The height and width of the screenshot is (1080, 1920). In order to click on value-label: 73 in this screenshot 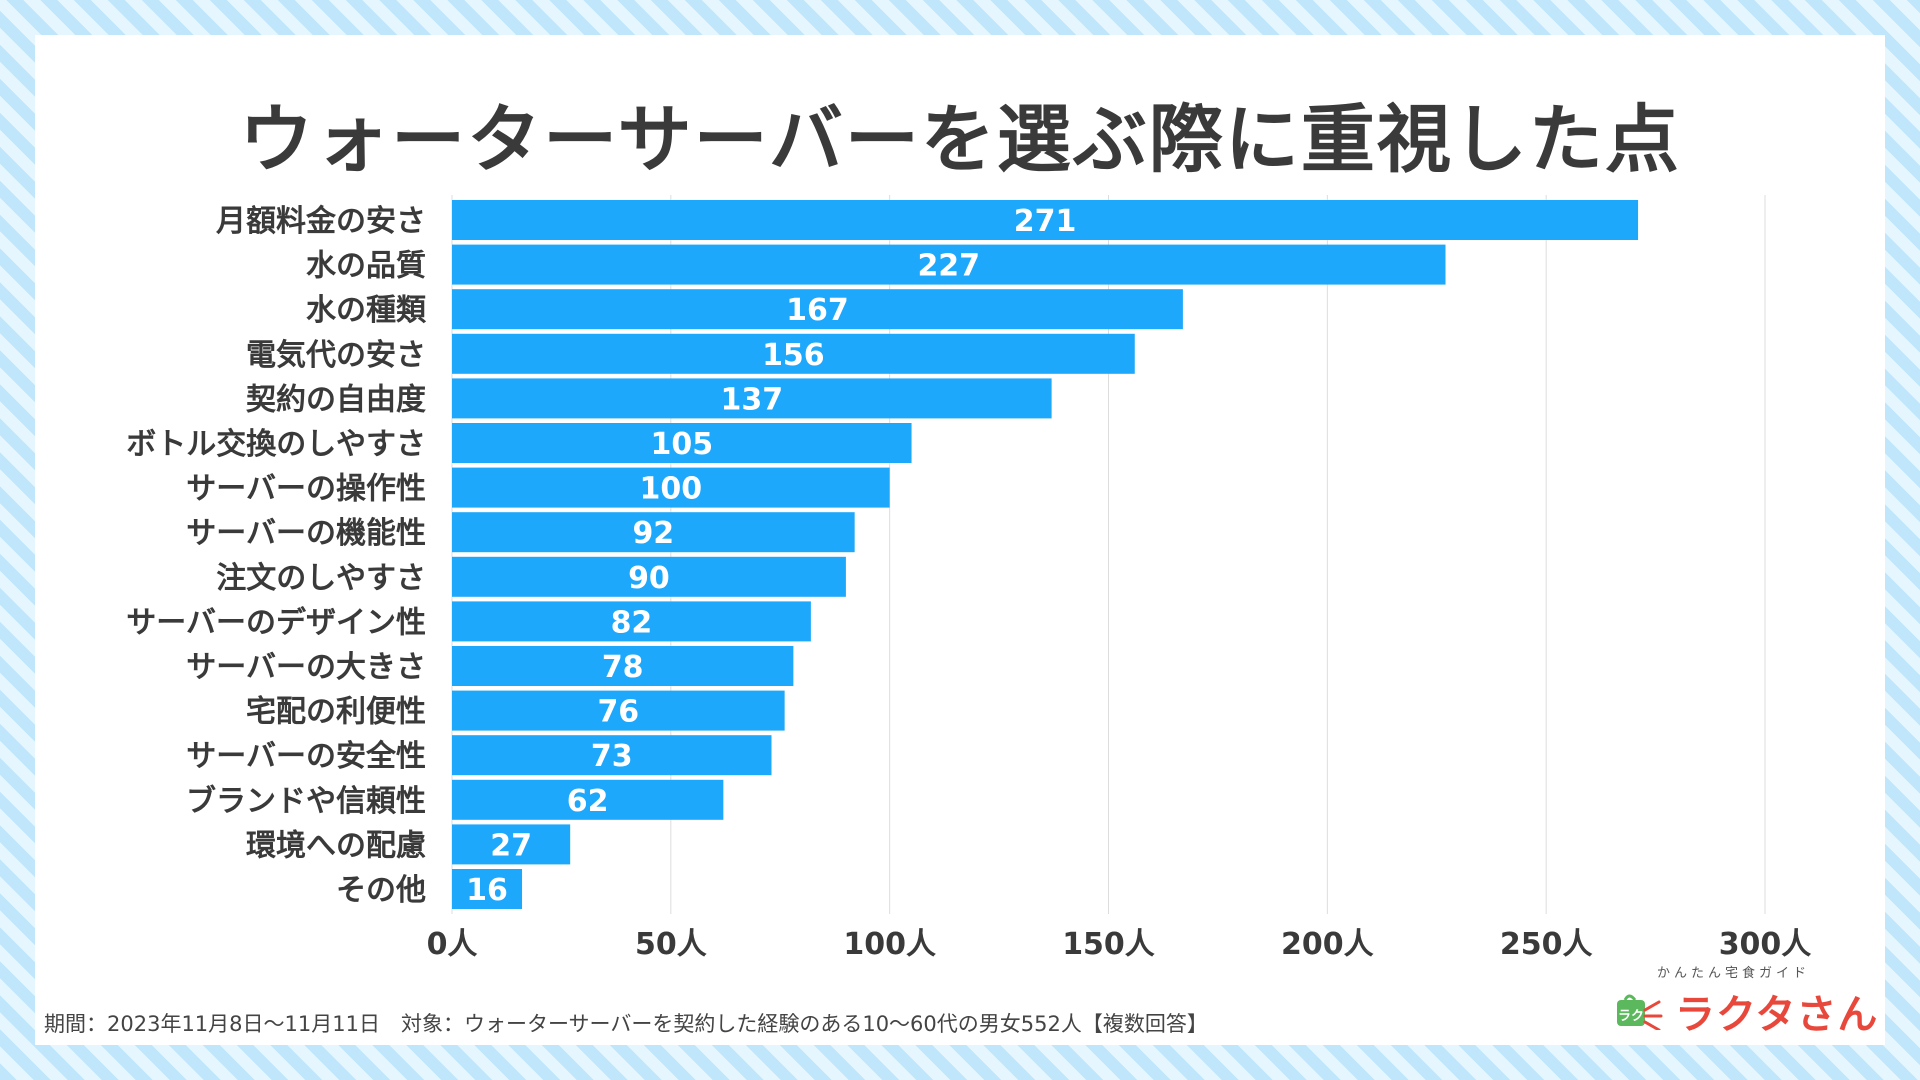, I will do `click(612, 756)`.